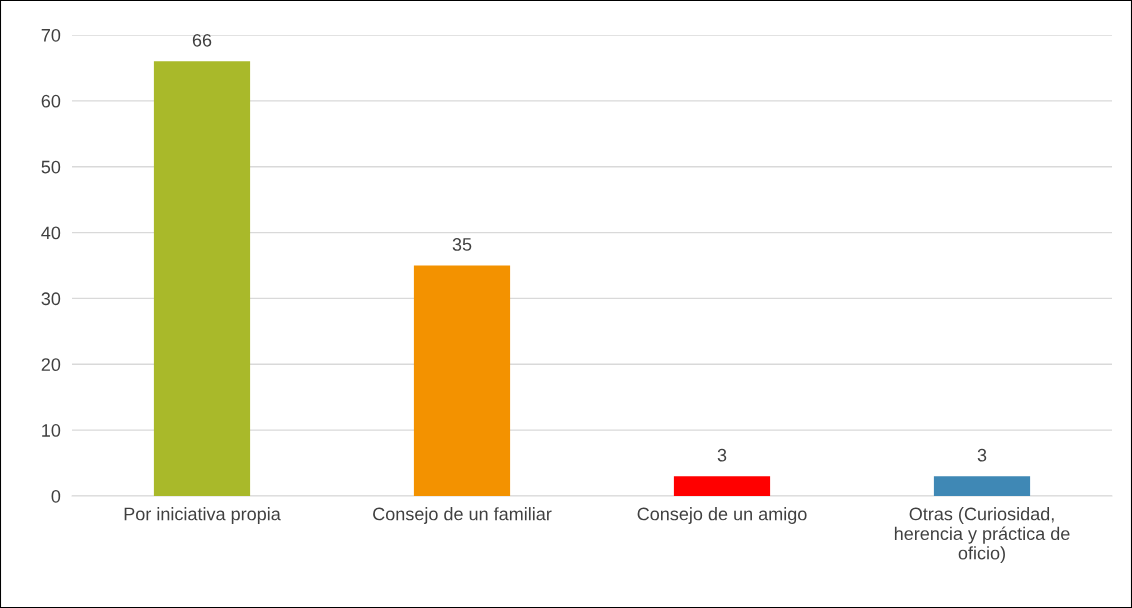 The height and width of the screenshot is (608, 1132). I want to click on x-tick-label: Consejo de un amigo, so click(722, 515).